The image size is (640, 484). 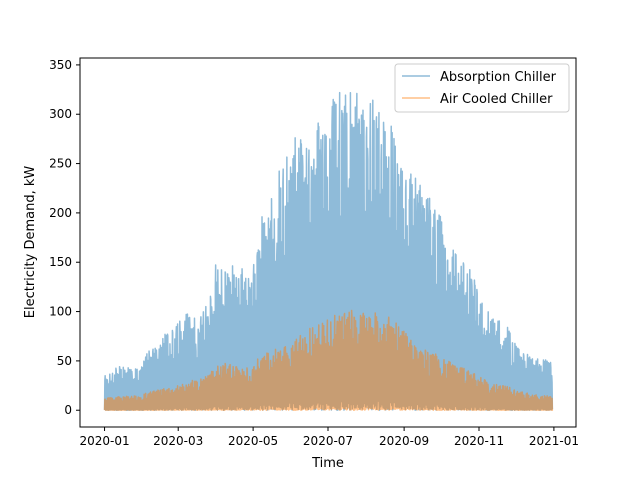 I want to click on y-tick-label: 100, so click(x=60, y=312).